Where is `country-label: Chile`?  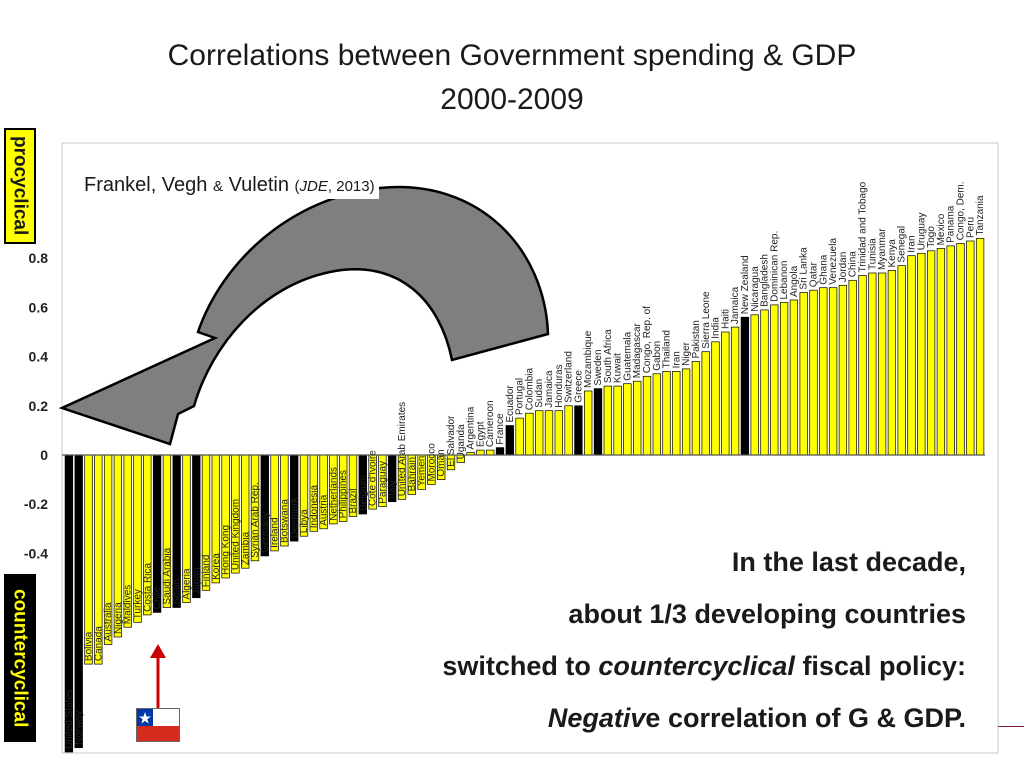 country-label: Chile is located at coordinates (157, 597).